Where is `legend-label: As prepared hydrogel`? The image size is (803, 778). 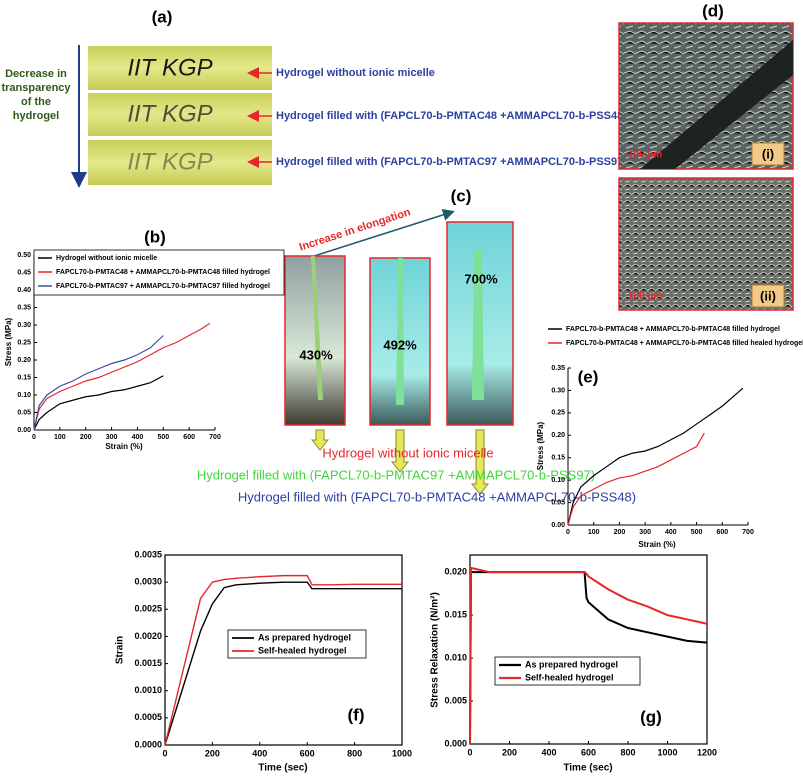 legend-label: As prepared hydrogel is located at coordinates (304, 637).